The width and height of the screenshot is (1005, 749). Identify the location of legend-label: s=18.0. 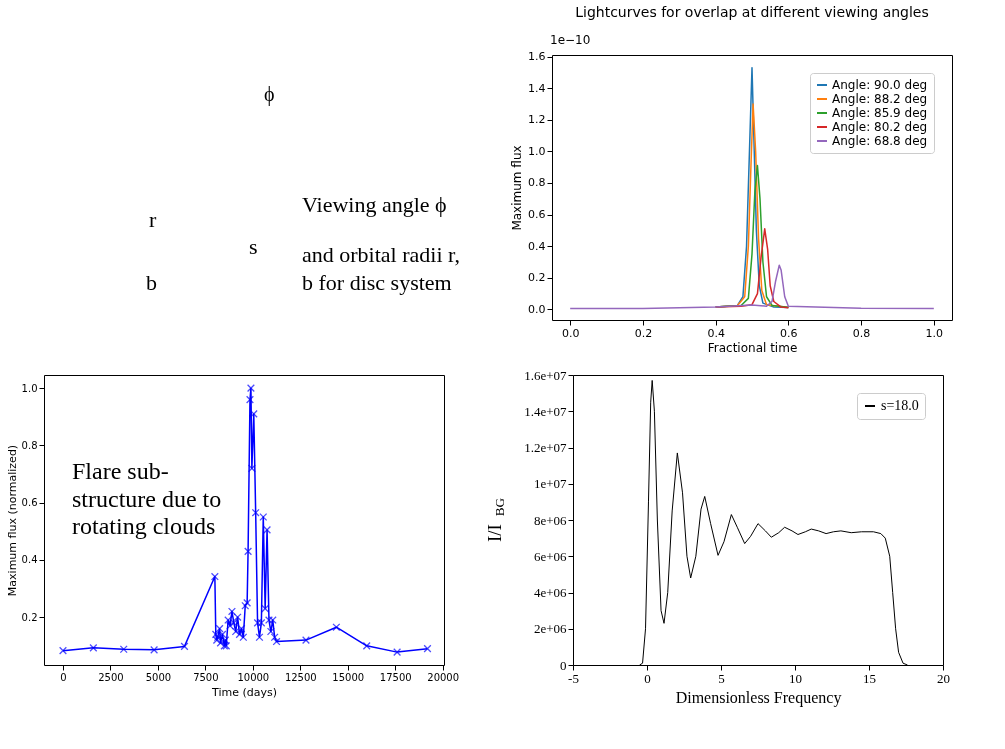
(900, 405).